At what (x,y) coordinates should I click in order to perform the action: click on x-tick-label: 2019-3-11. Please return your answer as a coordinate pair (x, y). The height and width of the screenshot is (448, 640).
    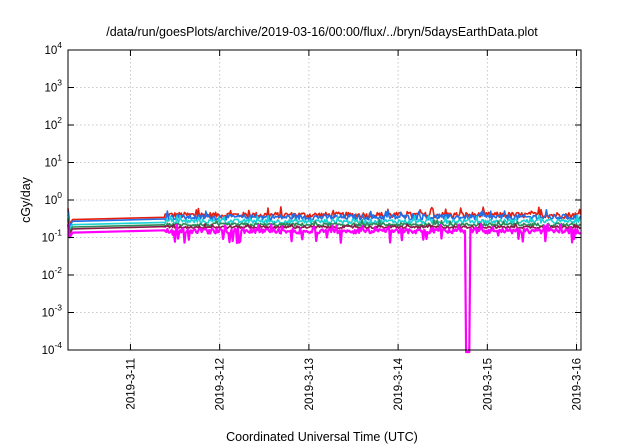
    Looking at the image, I should click on (131, 384).